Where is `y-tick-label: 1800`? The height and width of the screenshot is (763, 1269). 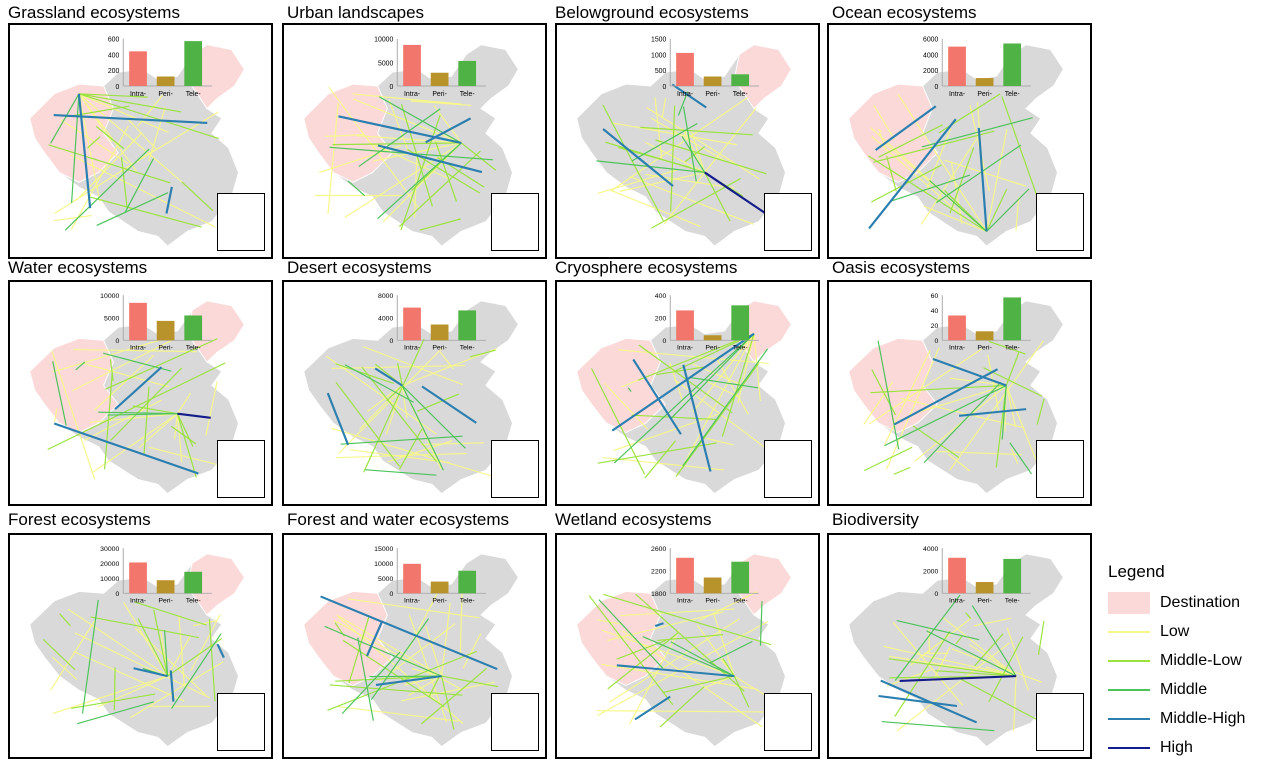 y-tick-label: 1800 is located at coordinates (659, 594).